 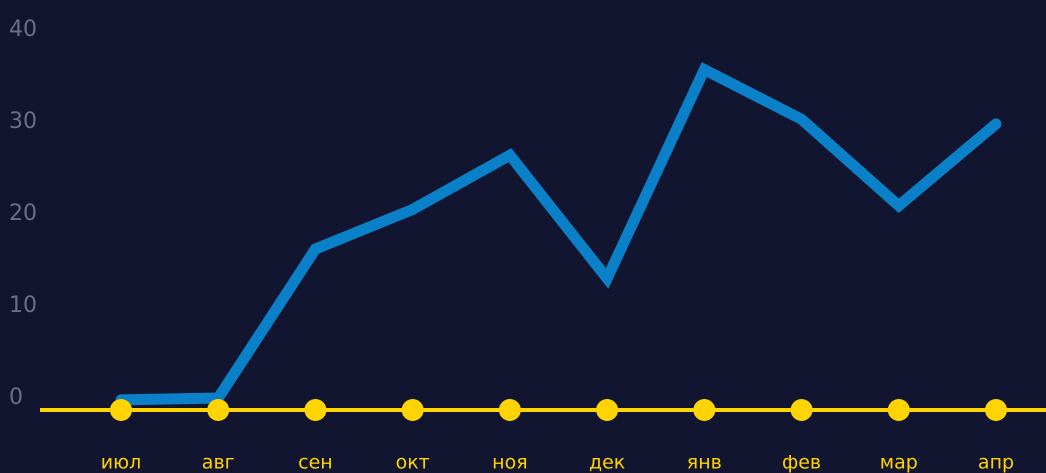 What do you see at coordinates (16, 397) in the screenshot?
I see `y-tick-label: 0` at bounding box center [16, 397].